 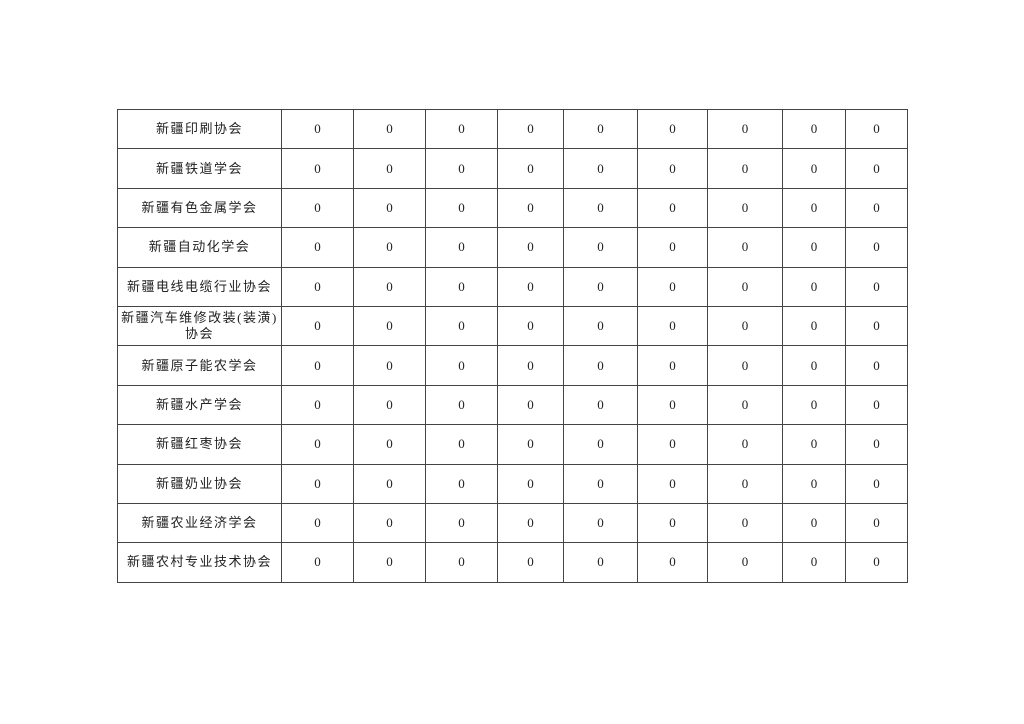 I want to click on organization-name-cell: 新疆红枣协会, so click(x=199, y=444).